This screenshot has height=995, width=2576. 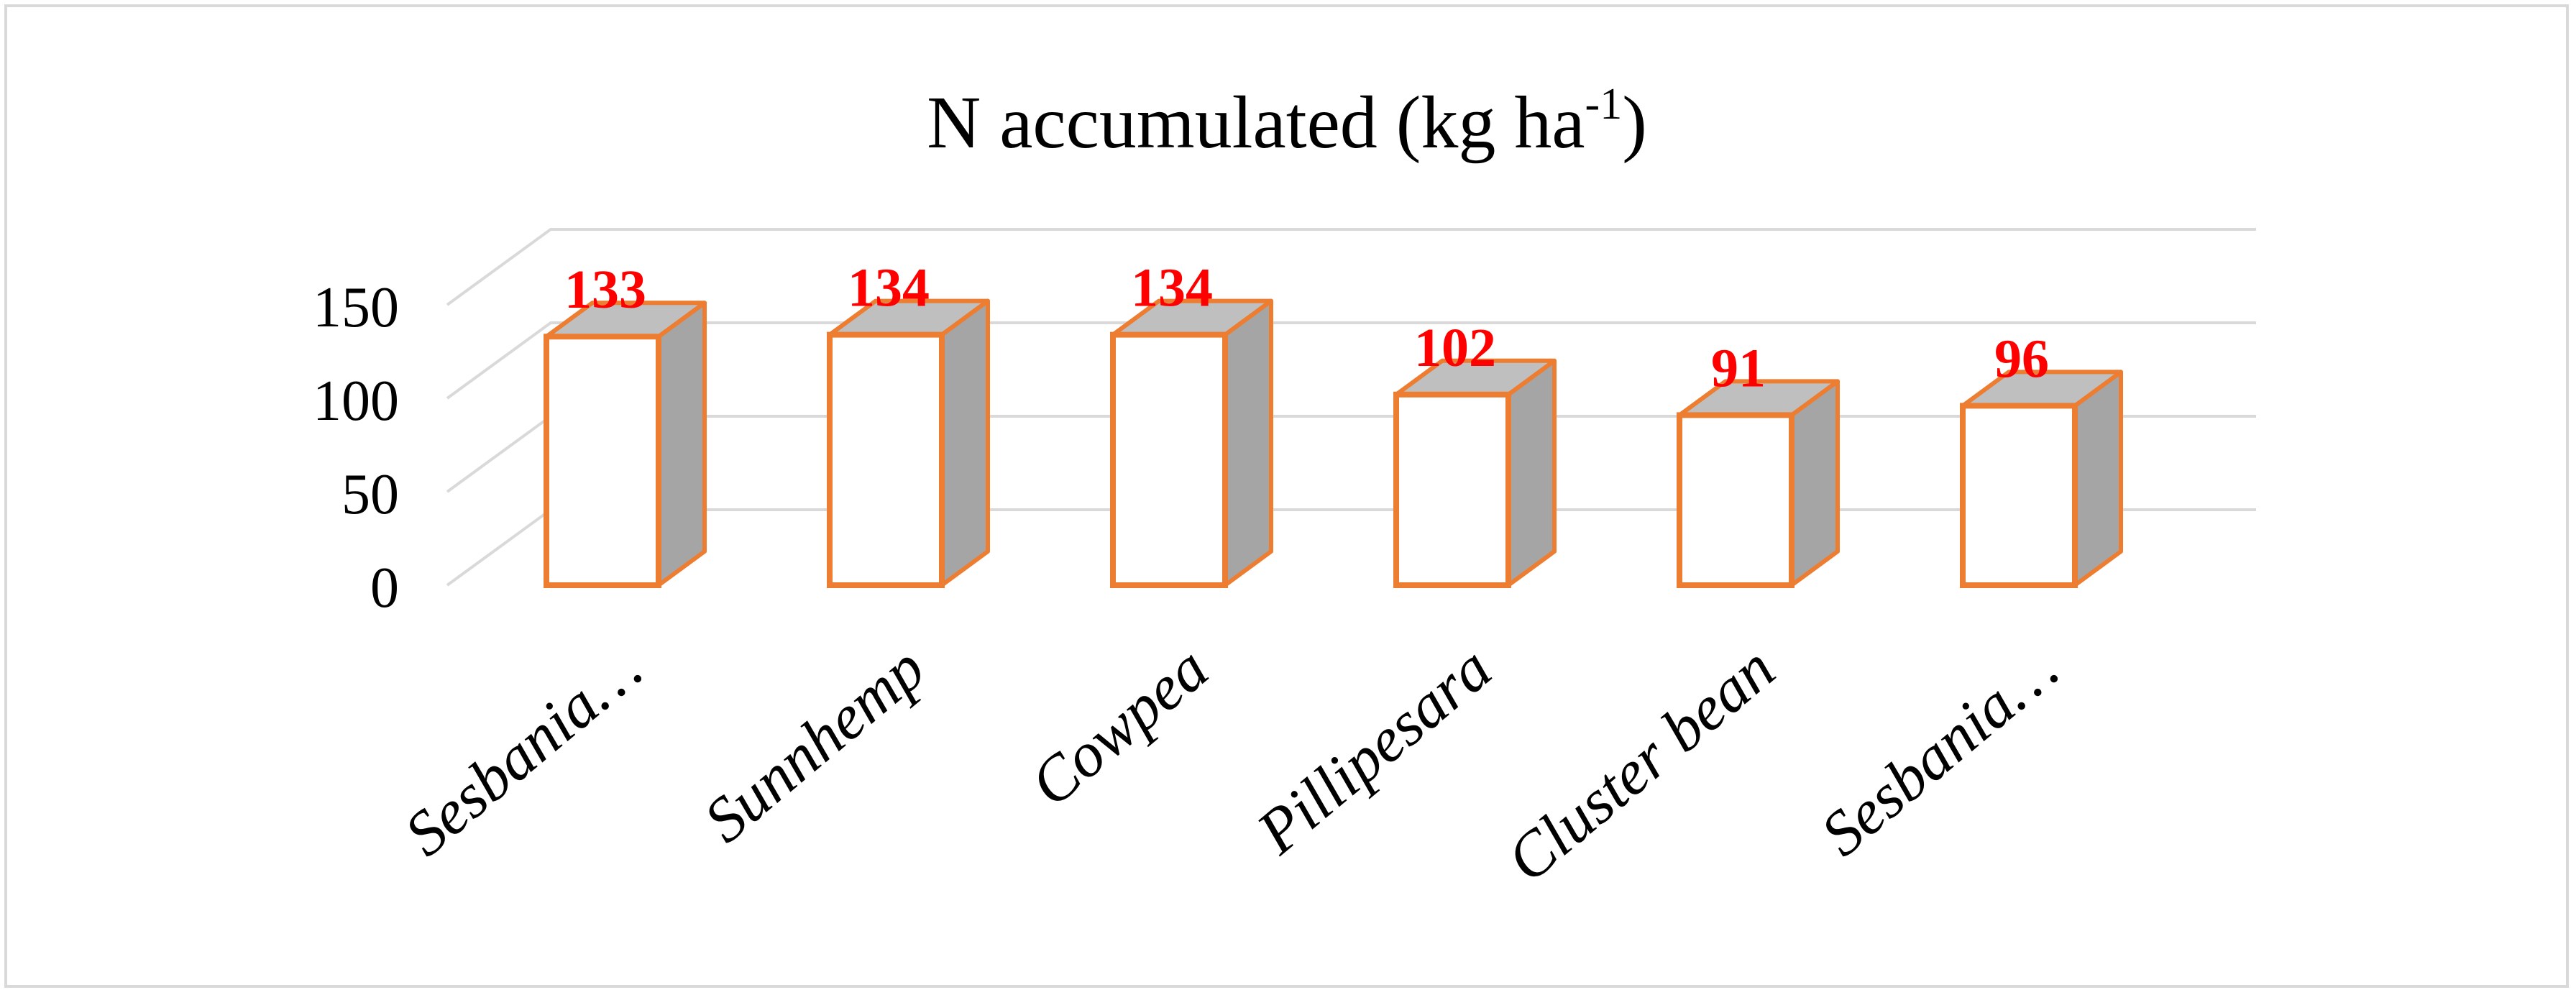 I want to click on chart-title-superscript: -1, so click(x=1604, y=104).